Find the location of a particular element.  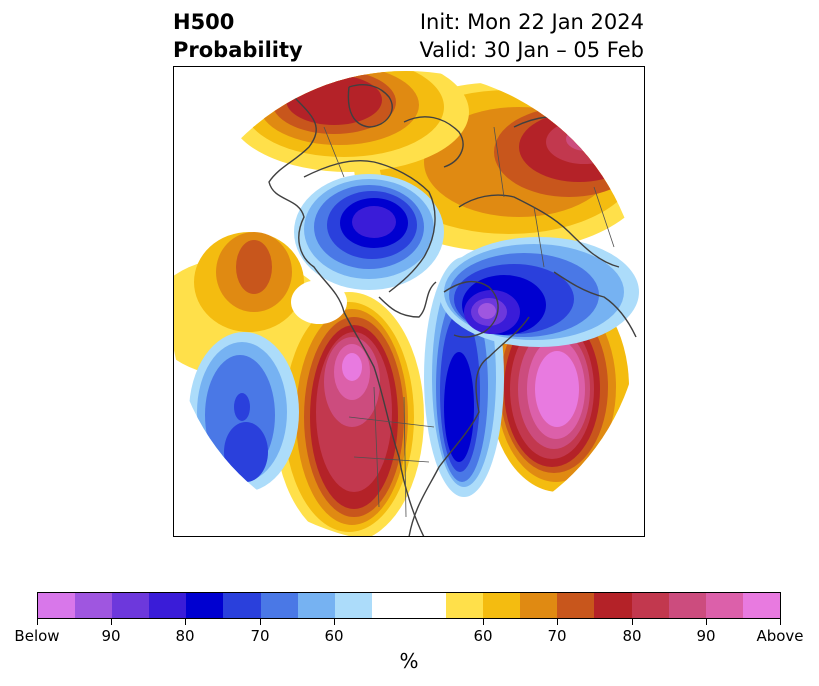

colorbar-label-below-60: 60 is located at coordinates (334, 636).